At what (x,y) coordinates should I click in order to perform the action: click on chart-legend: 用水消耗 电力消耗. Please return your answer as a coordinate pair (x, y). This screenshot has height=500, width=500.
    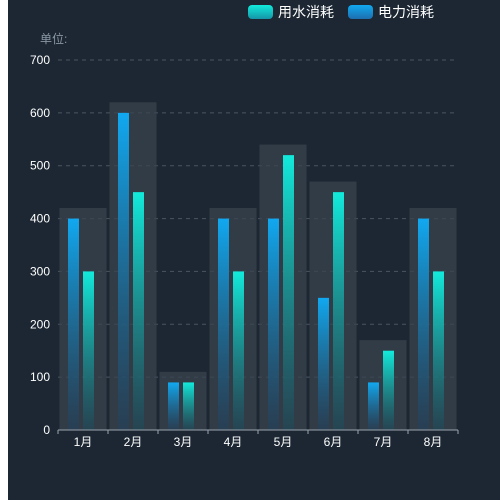
    Looking at the image, I should click on (341, 12).